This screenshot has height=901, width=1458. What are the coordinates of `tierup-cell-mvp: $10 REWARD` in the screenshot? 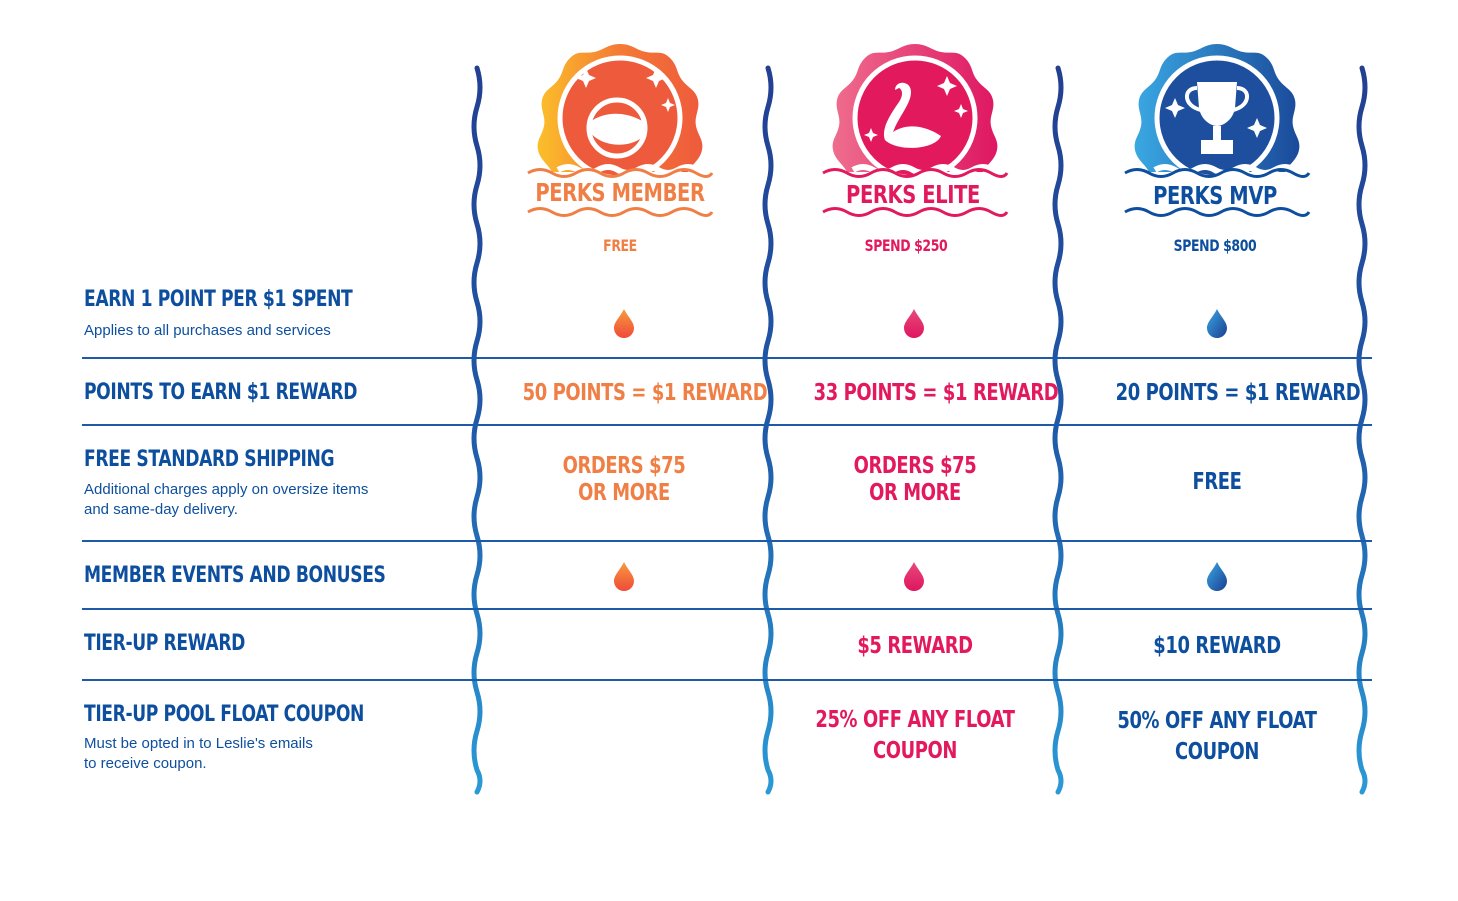 It's located at (1217, 646).